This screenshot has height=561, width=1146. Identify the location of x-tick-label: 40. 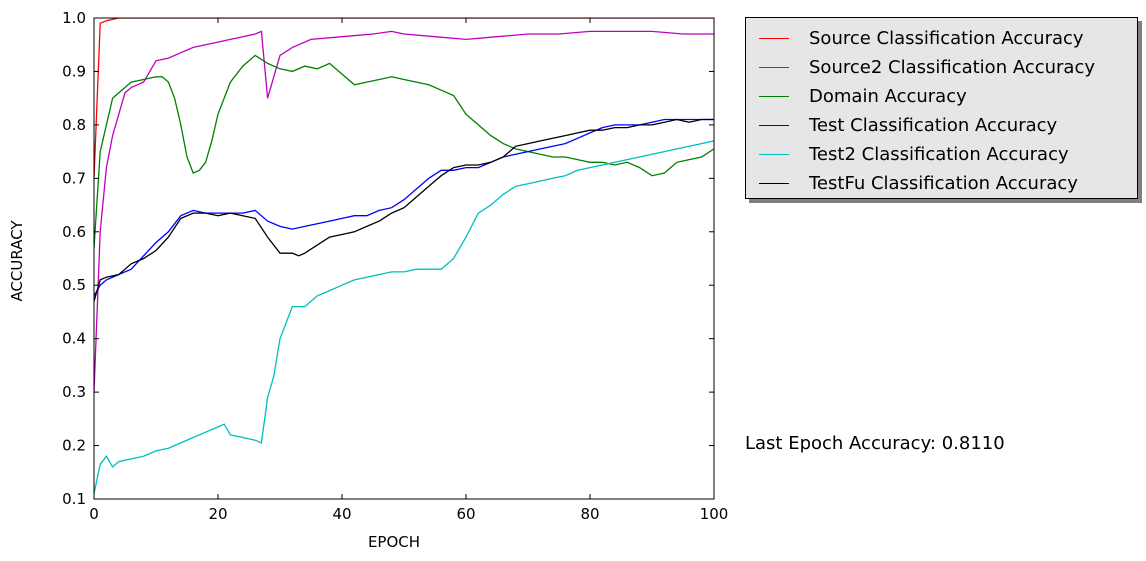
(341, 514).